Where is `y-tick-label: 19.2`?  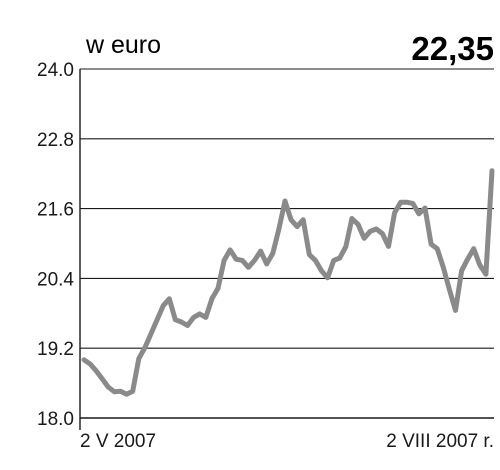
y-tick-label: 19.2 is located at coordinates (55, 349).